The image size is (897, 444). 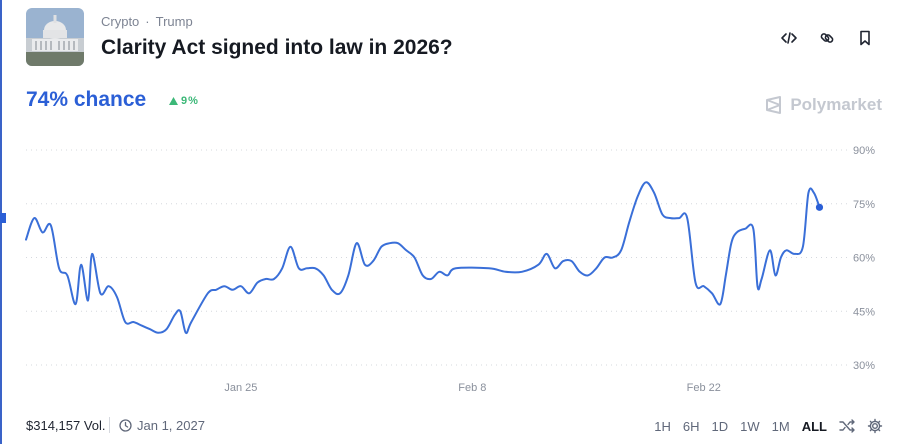 What do you see at coordinates (819, 207) in the screenshot?
I see `chart-current-point` at bounding box center [819, 207].